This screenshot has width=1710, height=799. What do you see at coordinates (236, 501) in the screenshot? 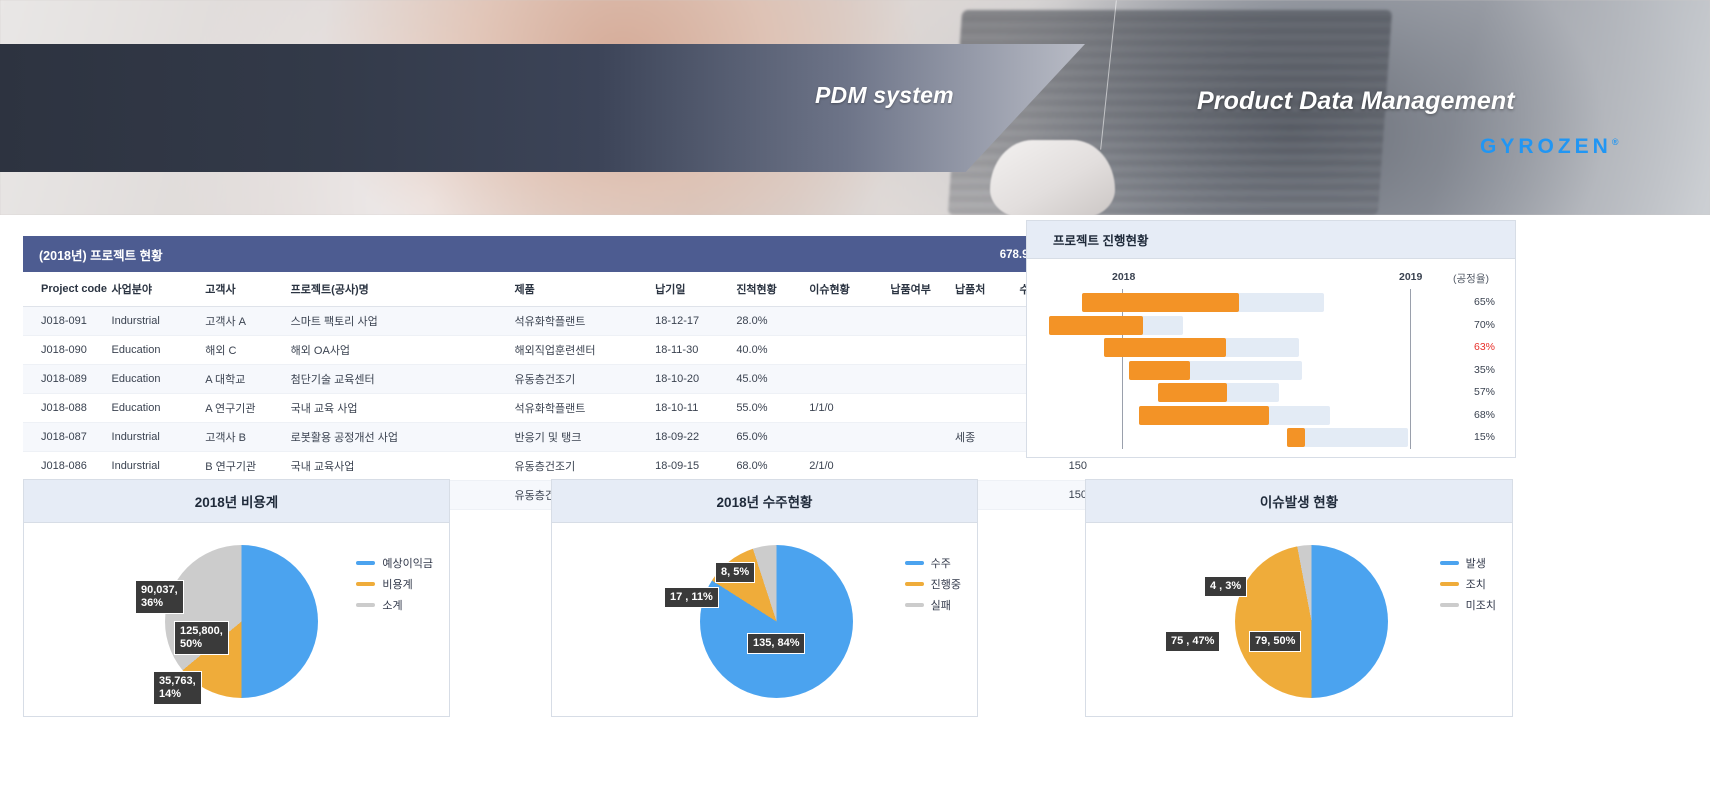
I see `cost-pie-header: 2018년 비용계` at bounding box center [236, 501].